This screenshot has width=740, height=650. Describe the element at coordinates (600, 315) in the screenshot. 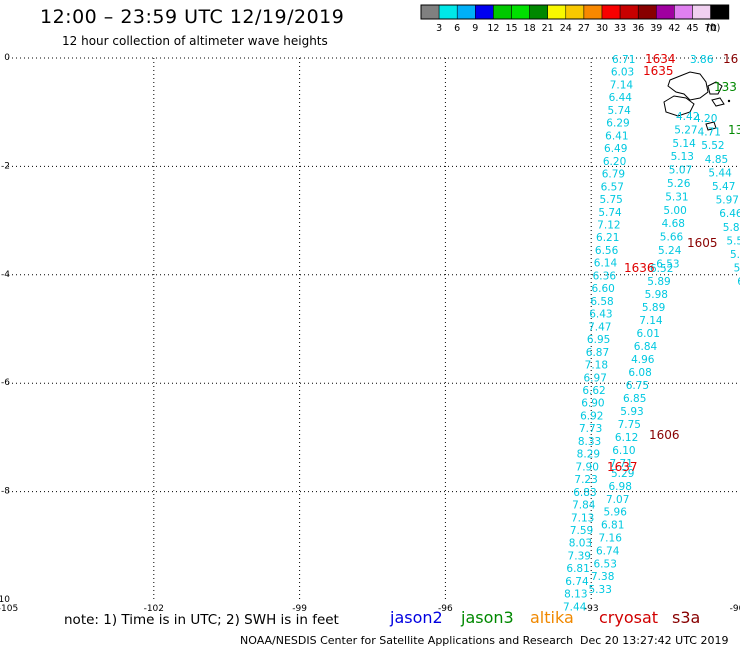

I see `swh-label-track-a: 6.43` at that location.